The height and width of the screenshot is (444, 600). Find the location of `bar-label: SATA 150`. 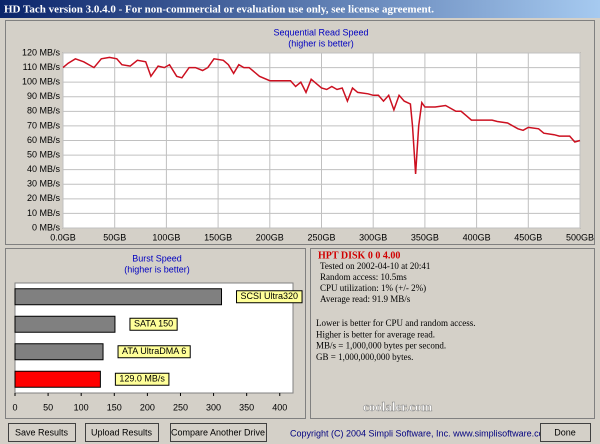

bar-label: SATA 150 is located at coordinates (153, 324).